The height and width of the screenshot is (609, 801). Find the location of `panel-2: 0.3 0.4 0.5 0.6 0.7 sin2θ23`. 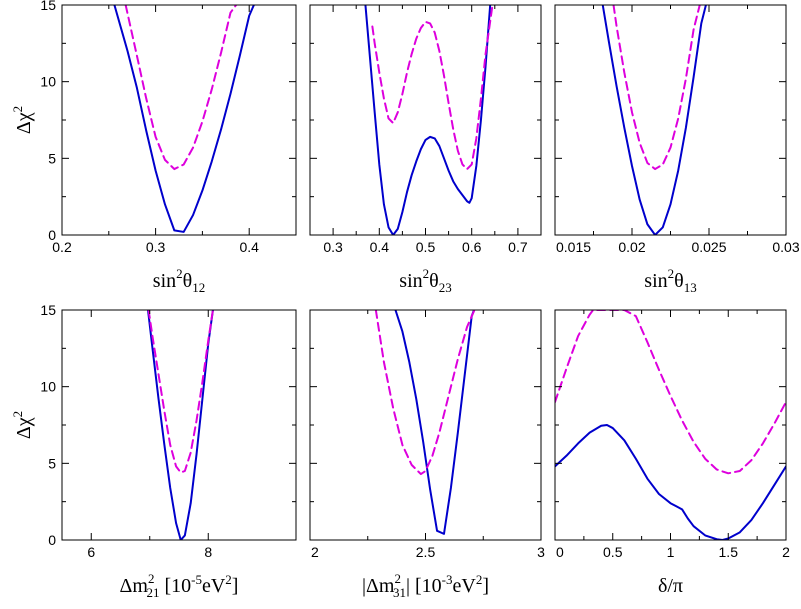

panel-2: 0.3 0.4 0.5 0.6 0.7 sin2θ23 is located at coordinates (425, 149).